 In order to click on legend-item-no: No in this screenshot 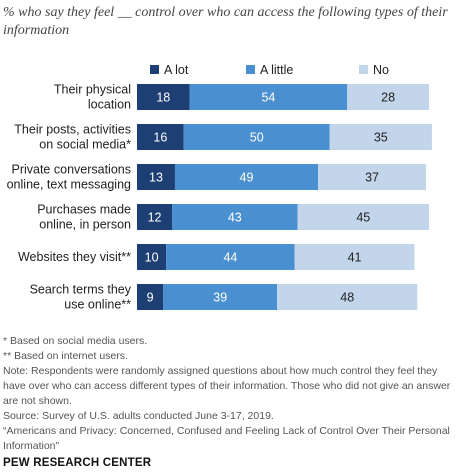, I will do `click(374, 70)`.